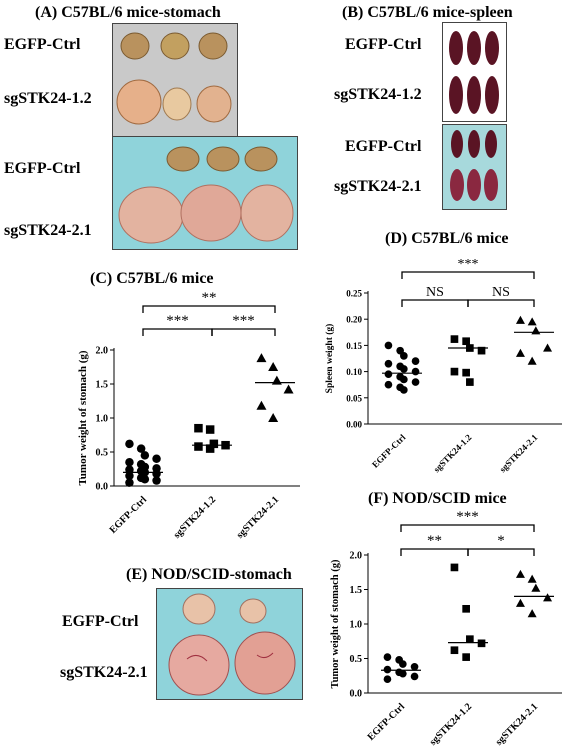 The width and height of the screenshot is (569, 753). What do you see at coordinates (356, 556) in the screenshot?
I see `y-tick-label-f: 2.0` at bounding box center [356, 556].